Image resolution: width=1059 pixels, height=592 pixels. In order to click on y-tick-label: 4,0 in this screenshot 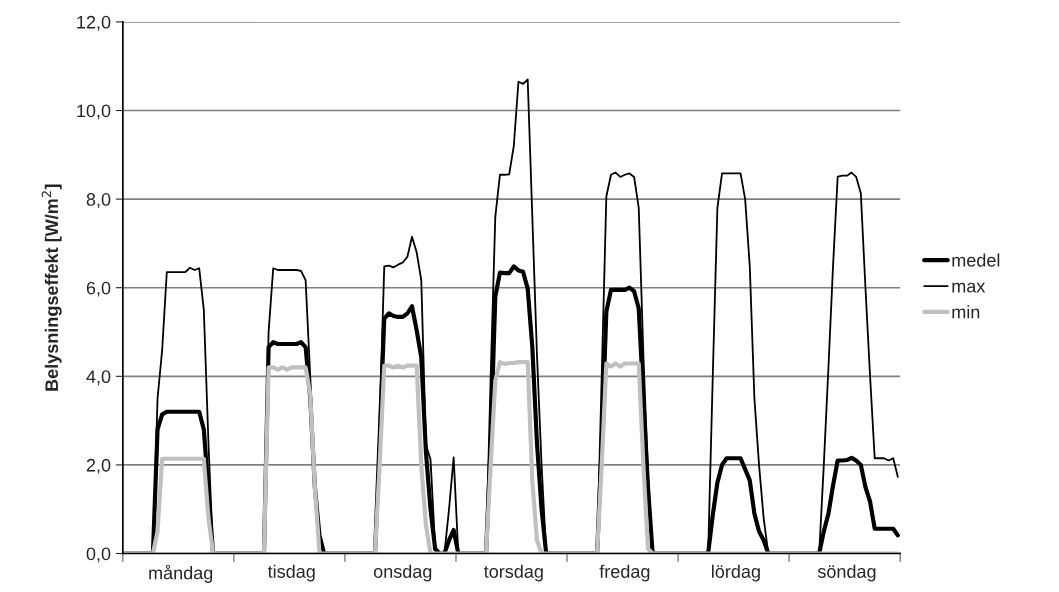, I will do `click(98, 378)`.